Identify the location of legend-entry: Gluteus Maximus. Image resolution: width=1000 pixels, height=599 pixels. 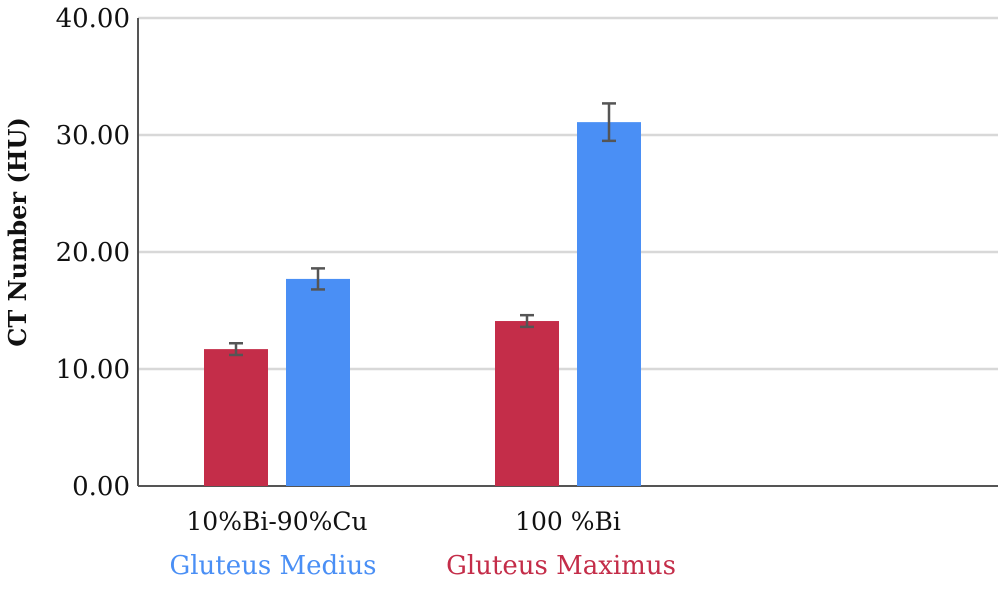
(561, 566).